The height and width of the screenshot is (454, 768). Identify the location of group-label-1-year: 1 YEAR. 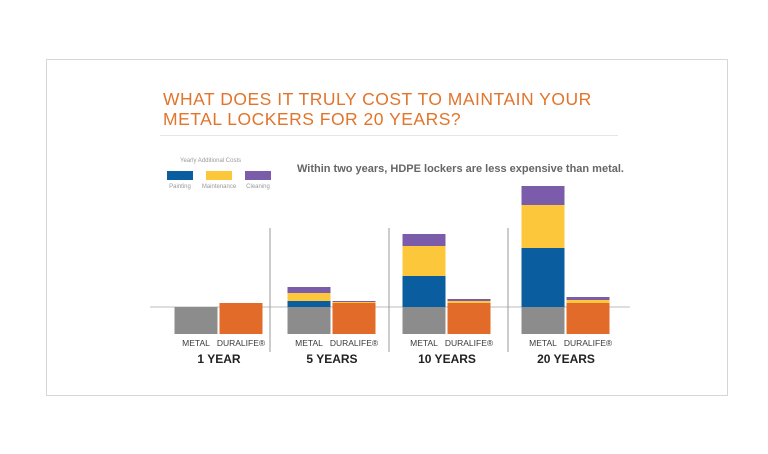
(218, 359).